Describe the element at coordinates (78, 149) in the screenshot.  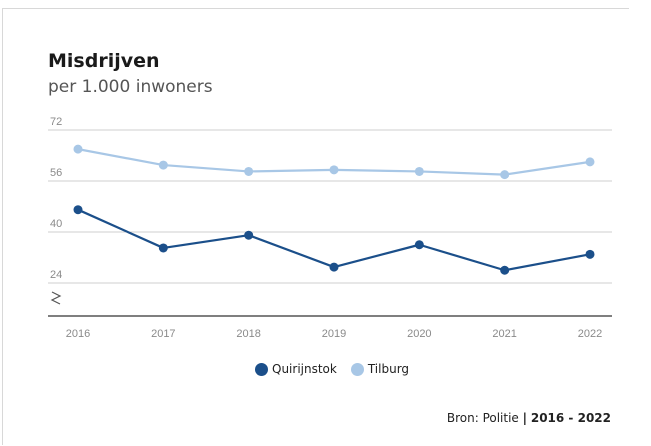
I see `data-point-tilburg-2016` at that location.